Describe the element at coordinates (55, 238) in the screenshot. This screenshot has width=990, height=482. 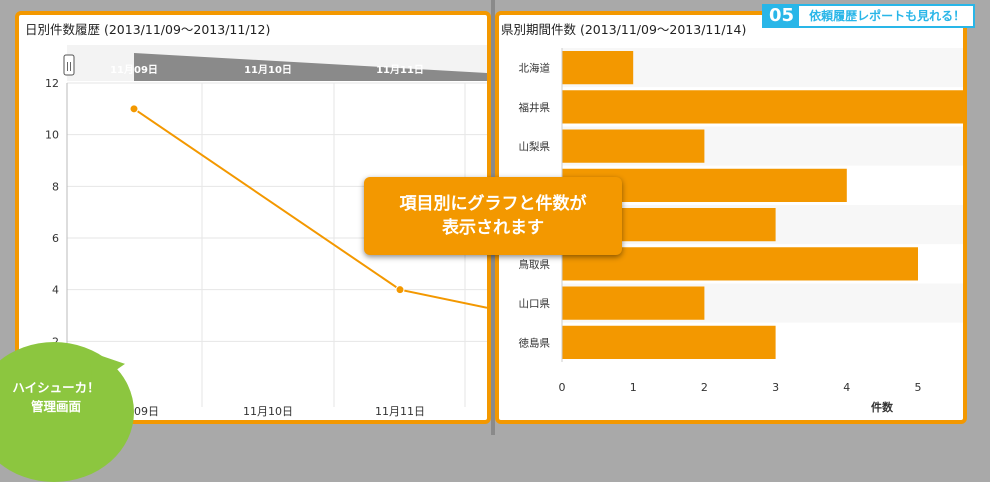
I see `y-tick-label: 6` at that location.